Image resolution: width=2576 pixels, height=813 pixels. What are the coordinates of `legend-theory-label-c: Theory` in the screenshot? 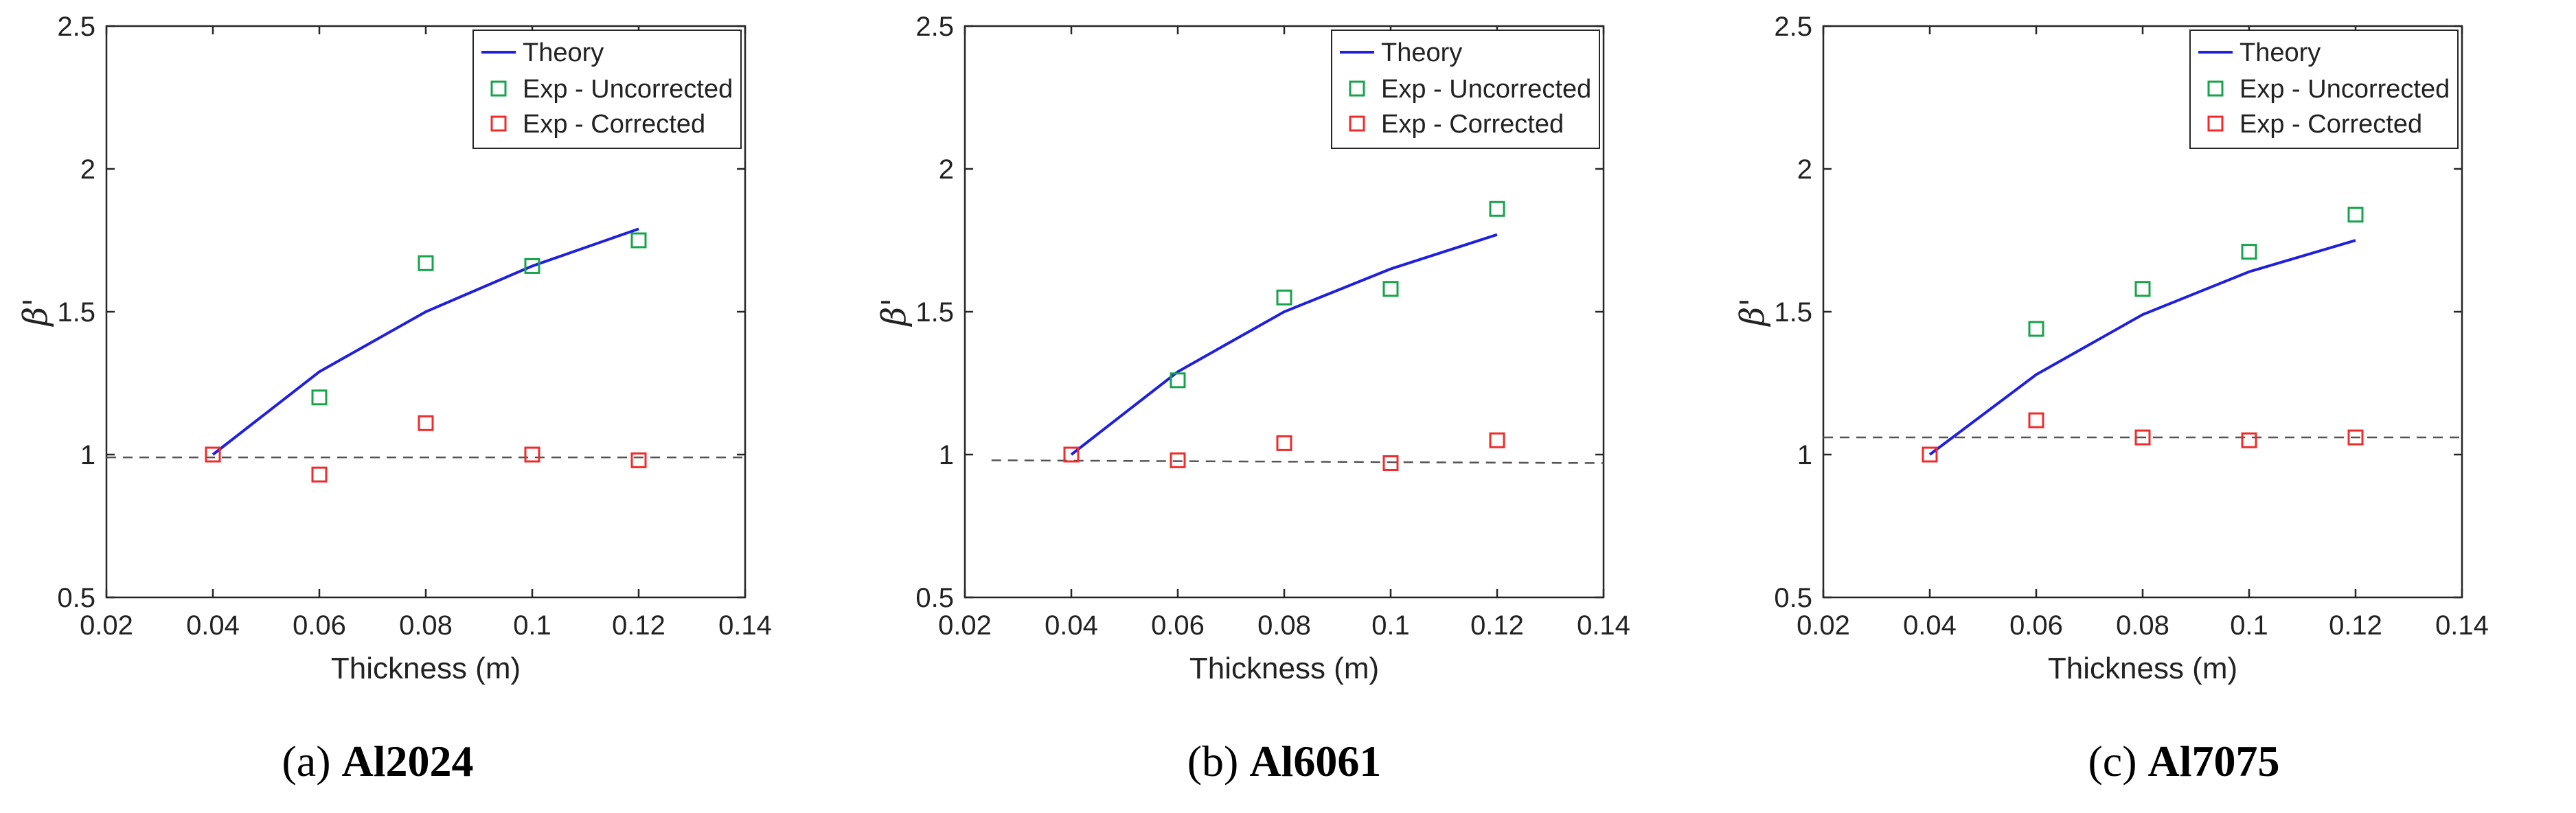 It's located at (2280, 52).